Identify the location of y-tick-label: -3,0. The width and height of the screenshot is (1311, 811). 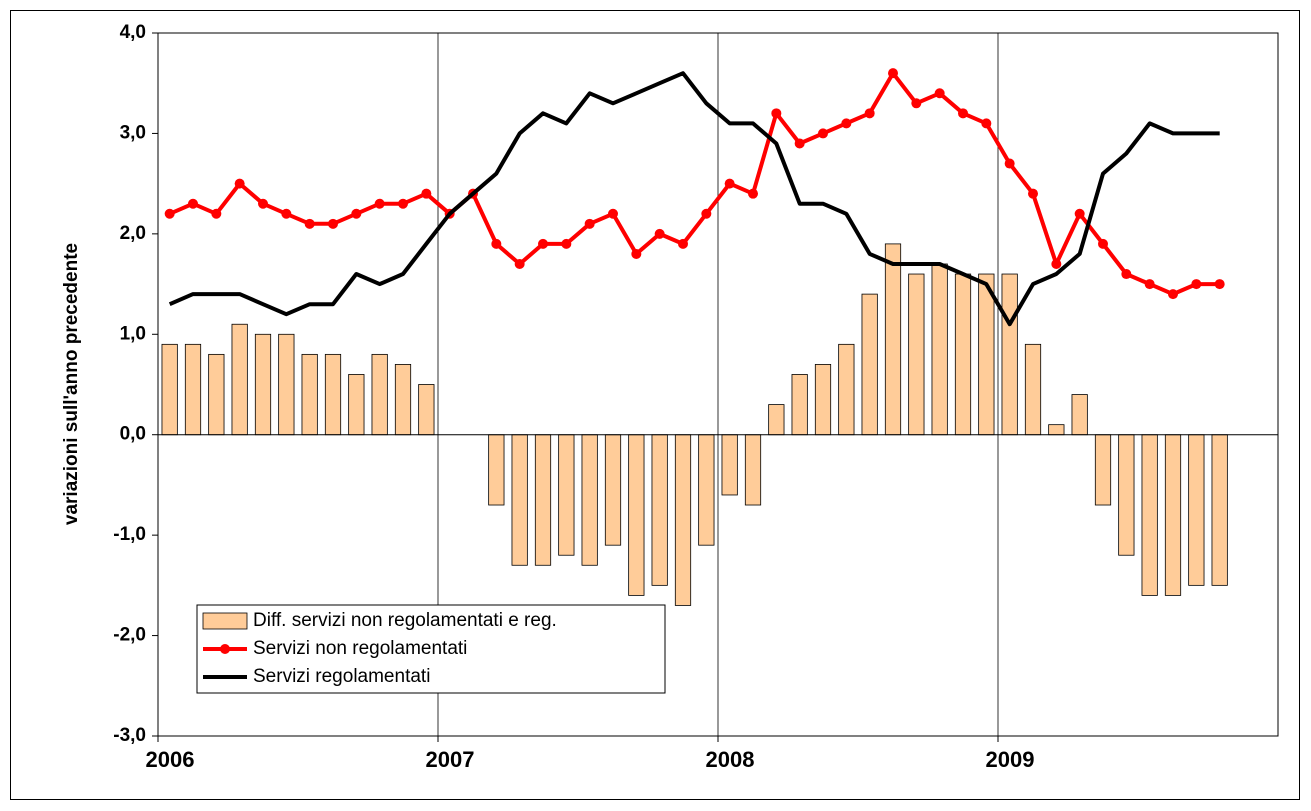
(129, 735).